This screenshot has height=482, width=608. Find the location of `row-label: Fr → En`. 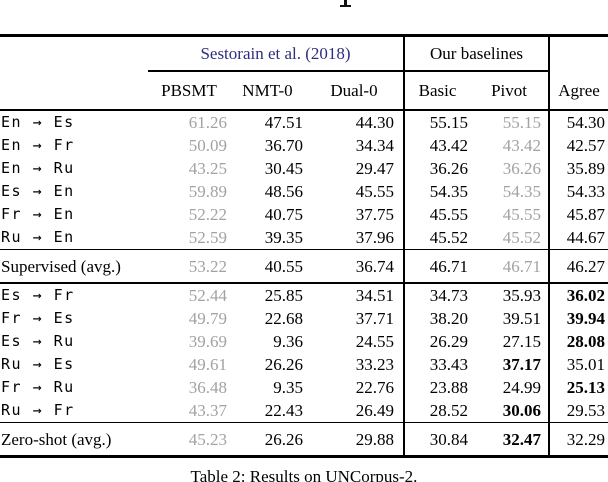

row-label: Fr → En is located at coordinates (38, 214).